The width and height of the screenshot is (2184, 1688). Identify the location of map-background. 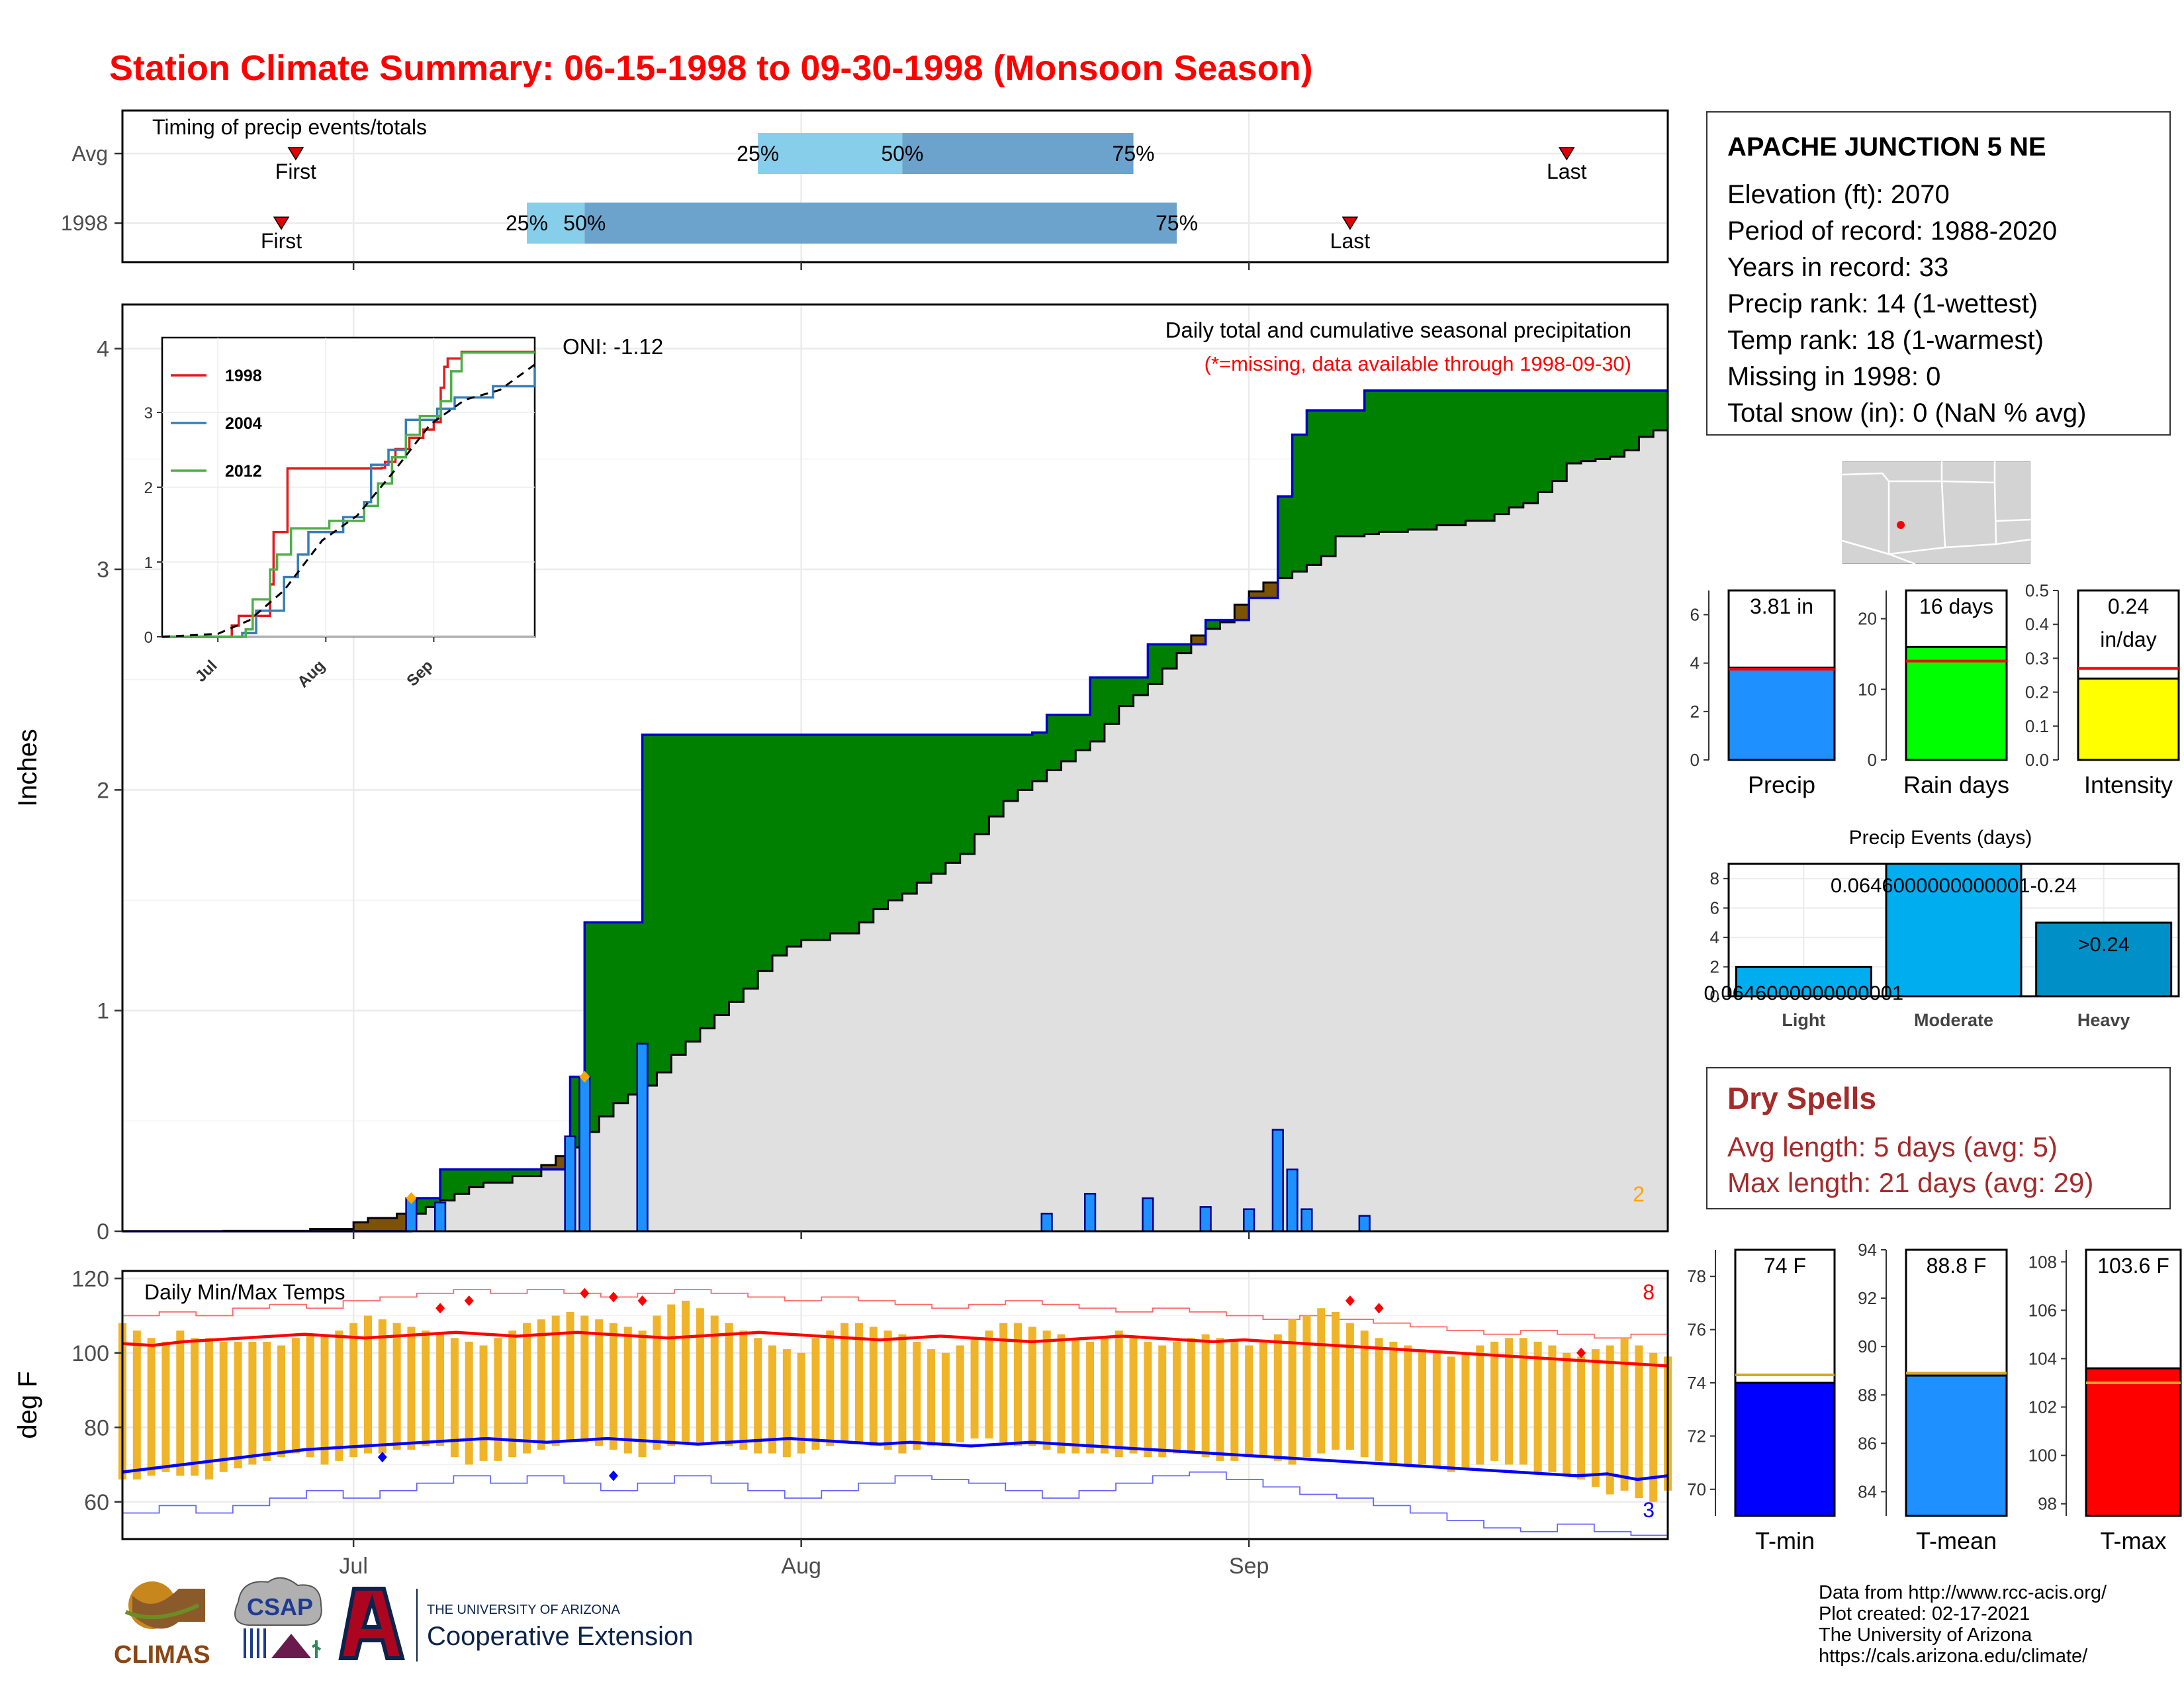
(1937, 512).